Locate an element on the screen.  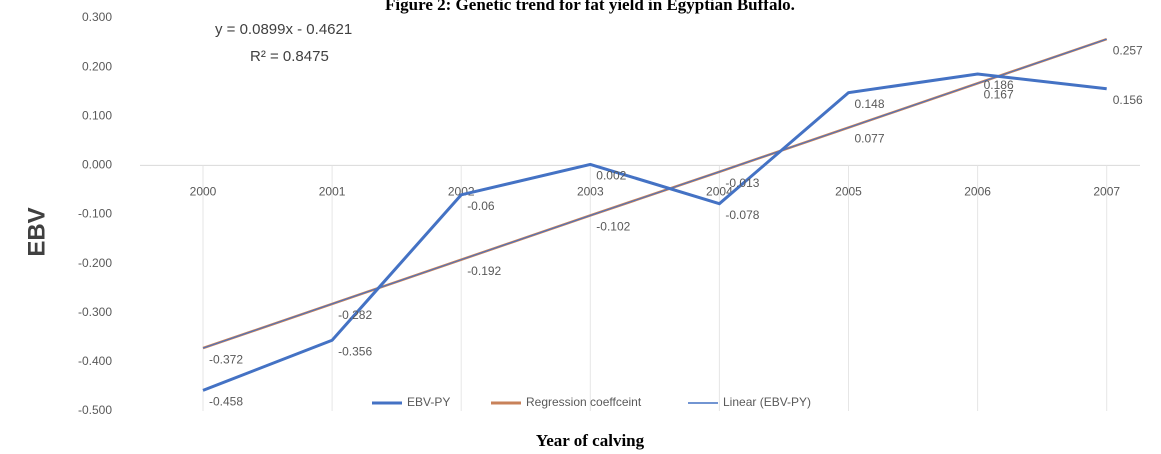
x-axis-label: Year of calving is located at coordinates (590, 440).